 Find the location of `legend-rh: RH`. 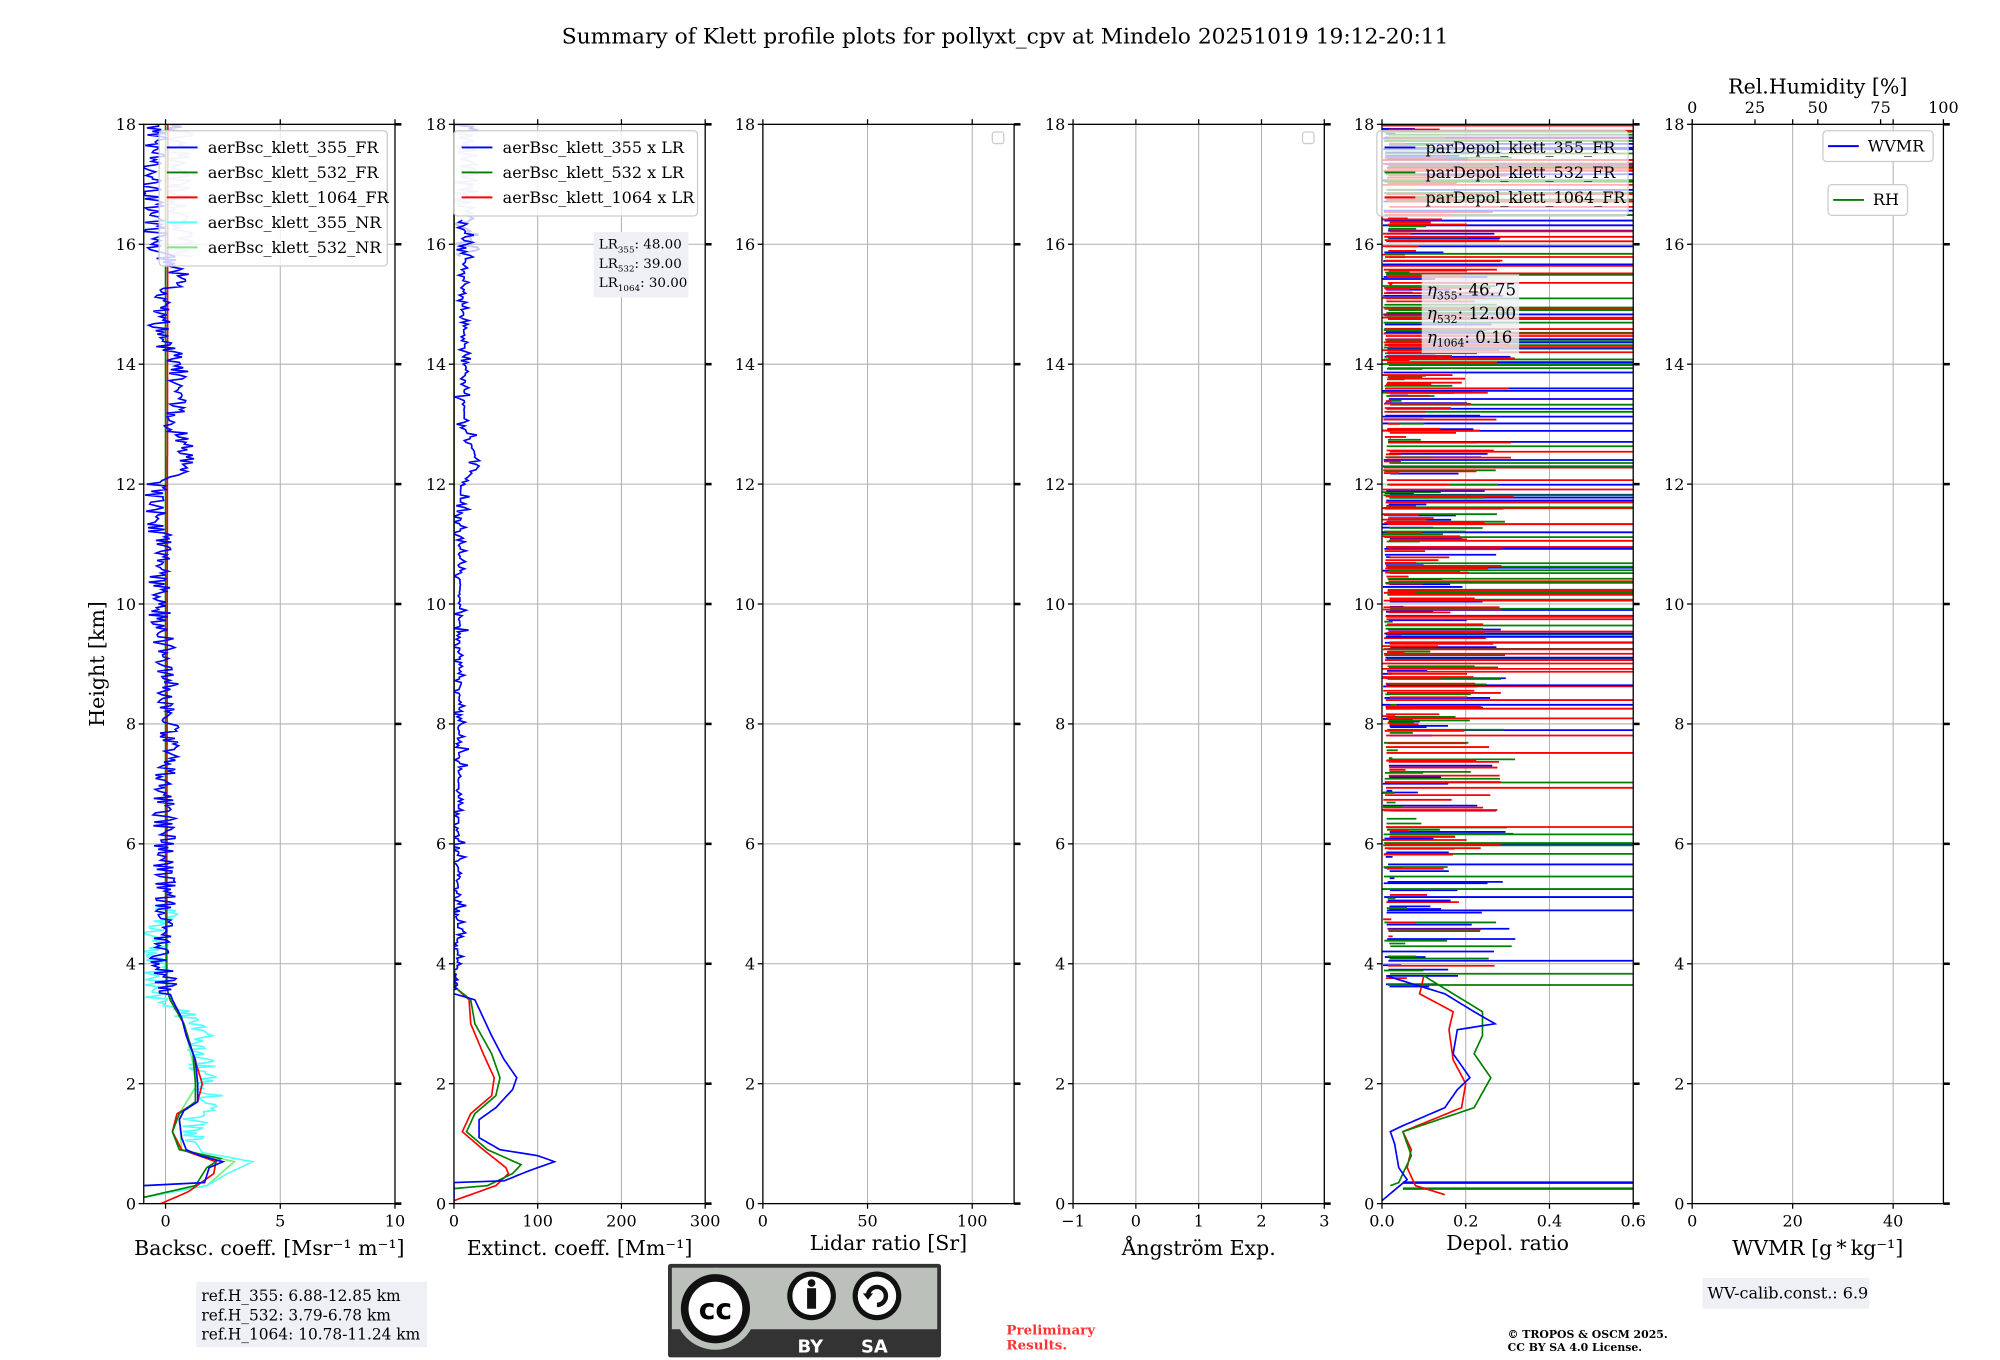

legend-rh: RH is located at coordinates (1868, 199).